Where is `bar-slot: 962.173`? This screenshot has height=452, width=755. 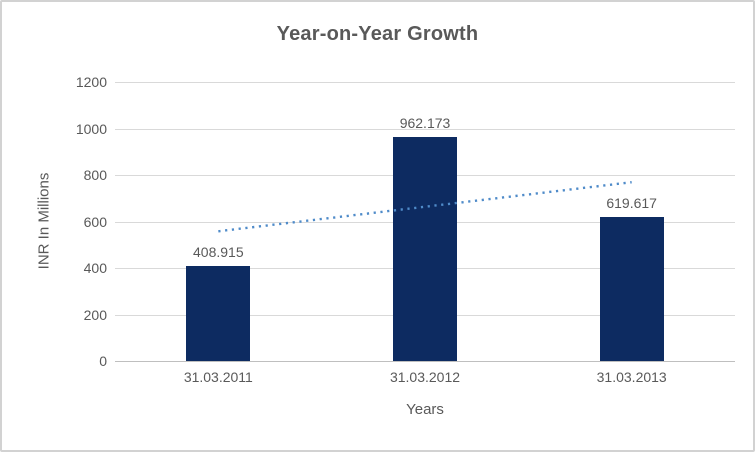
bar-slot: 962.173 is located at coordinates (425, 221).